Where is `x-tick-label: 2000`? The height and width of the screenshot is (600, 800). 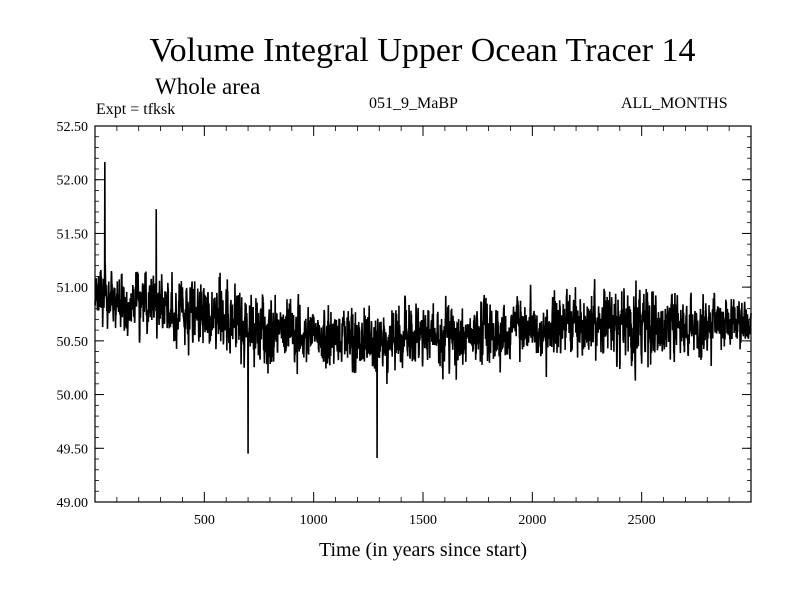 x-tick-label: 2000 is located at coordinates (532, 520).